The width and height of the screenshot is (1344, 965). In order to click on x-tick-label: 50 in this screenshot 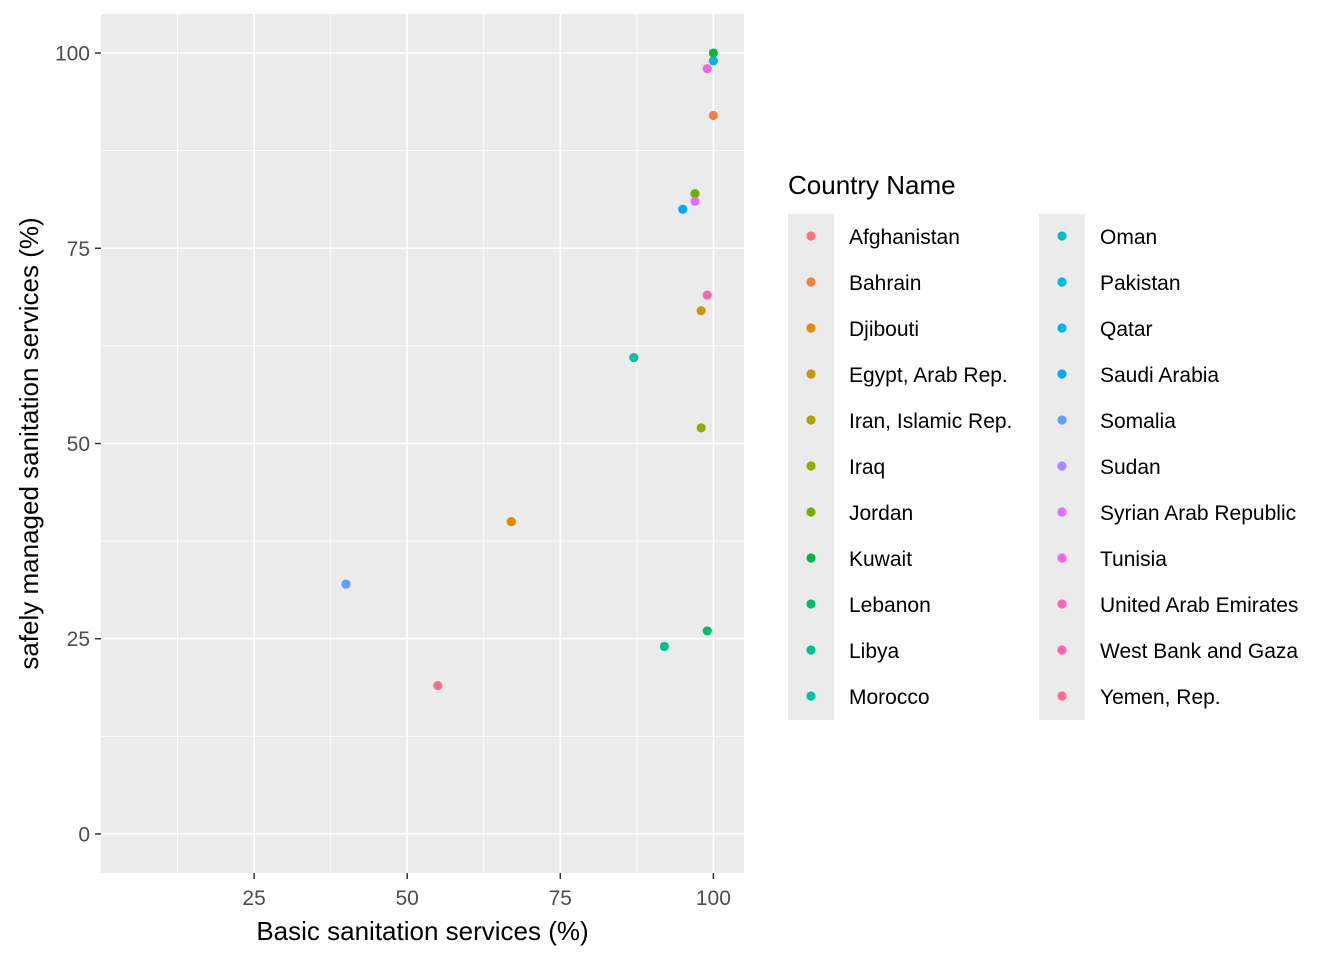, I will do `click(407, 898)`.